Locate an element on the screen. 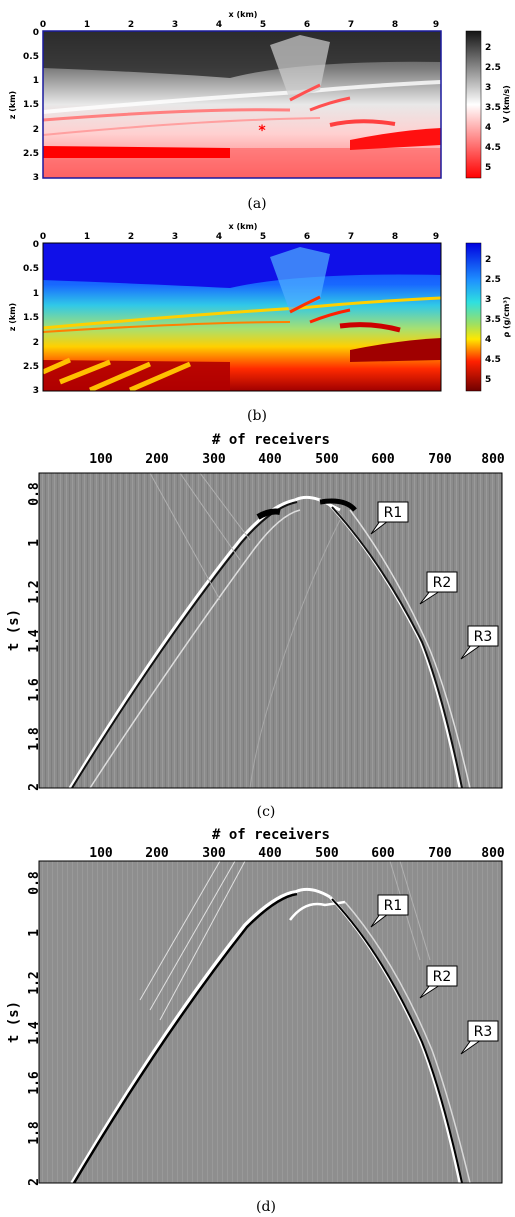 This screenshot has width=515, height=1217. panel-d-callout-r1: R1 is located at coordinates (389, 911).